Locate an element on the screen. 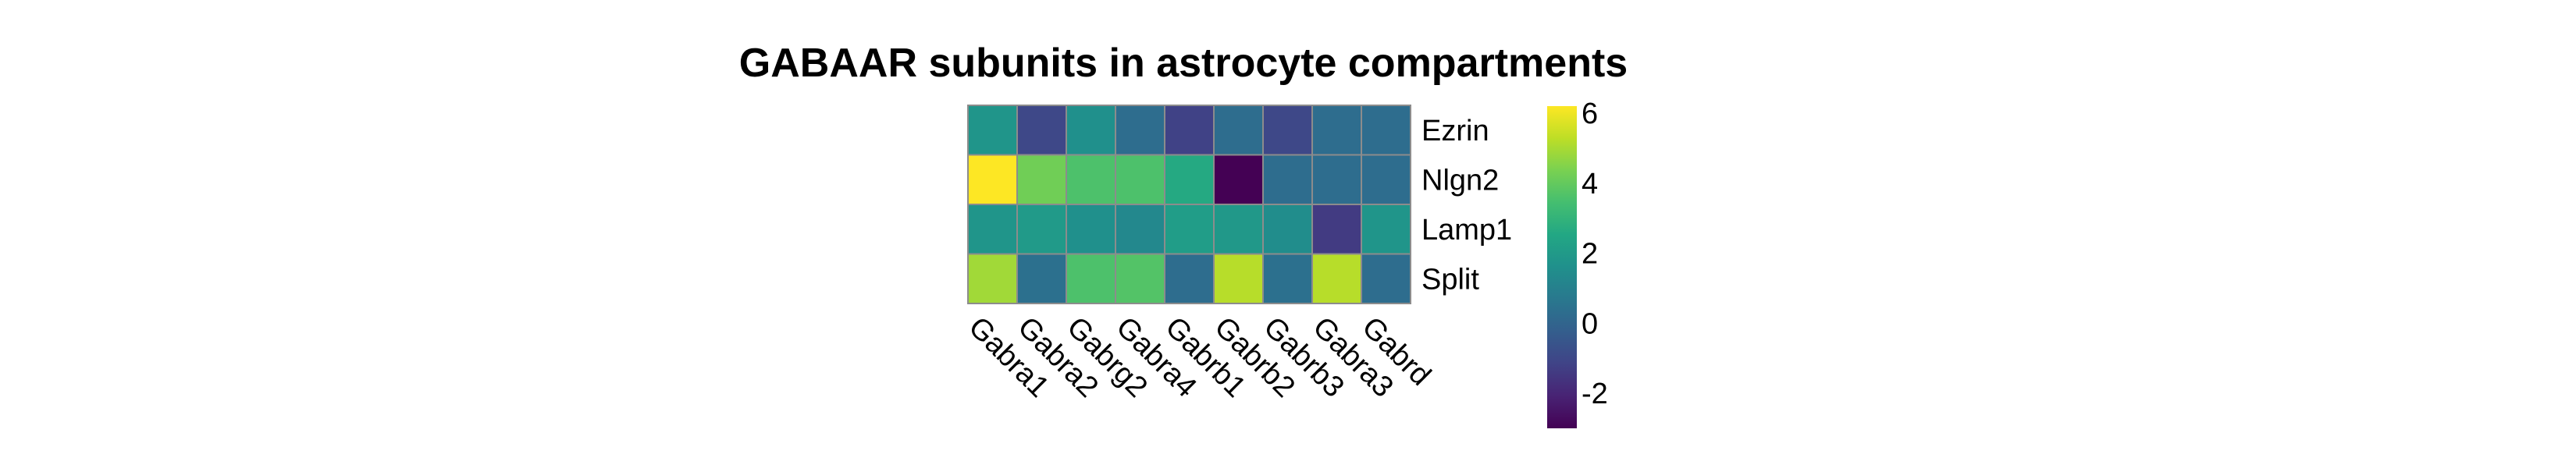 This screenshot has width=2576, height=472. row-label-ezrin: Ezrin is located at coordinates (1455, 131).